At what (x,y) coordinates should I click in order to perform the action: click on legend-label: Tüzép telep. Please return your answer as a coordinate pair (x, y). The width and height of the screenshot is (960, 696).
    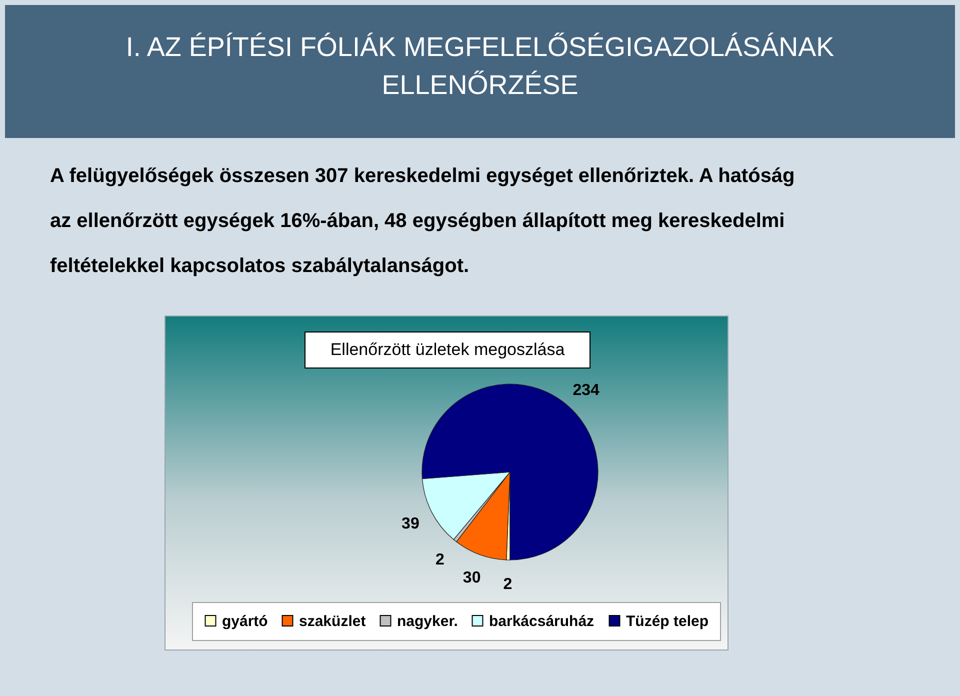
    Looking at the image, I should click on (667, 621).